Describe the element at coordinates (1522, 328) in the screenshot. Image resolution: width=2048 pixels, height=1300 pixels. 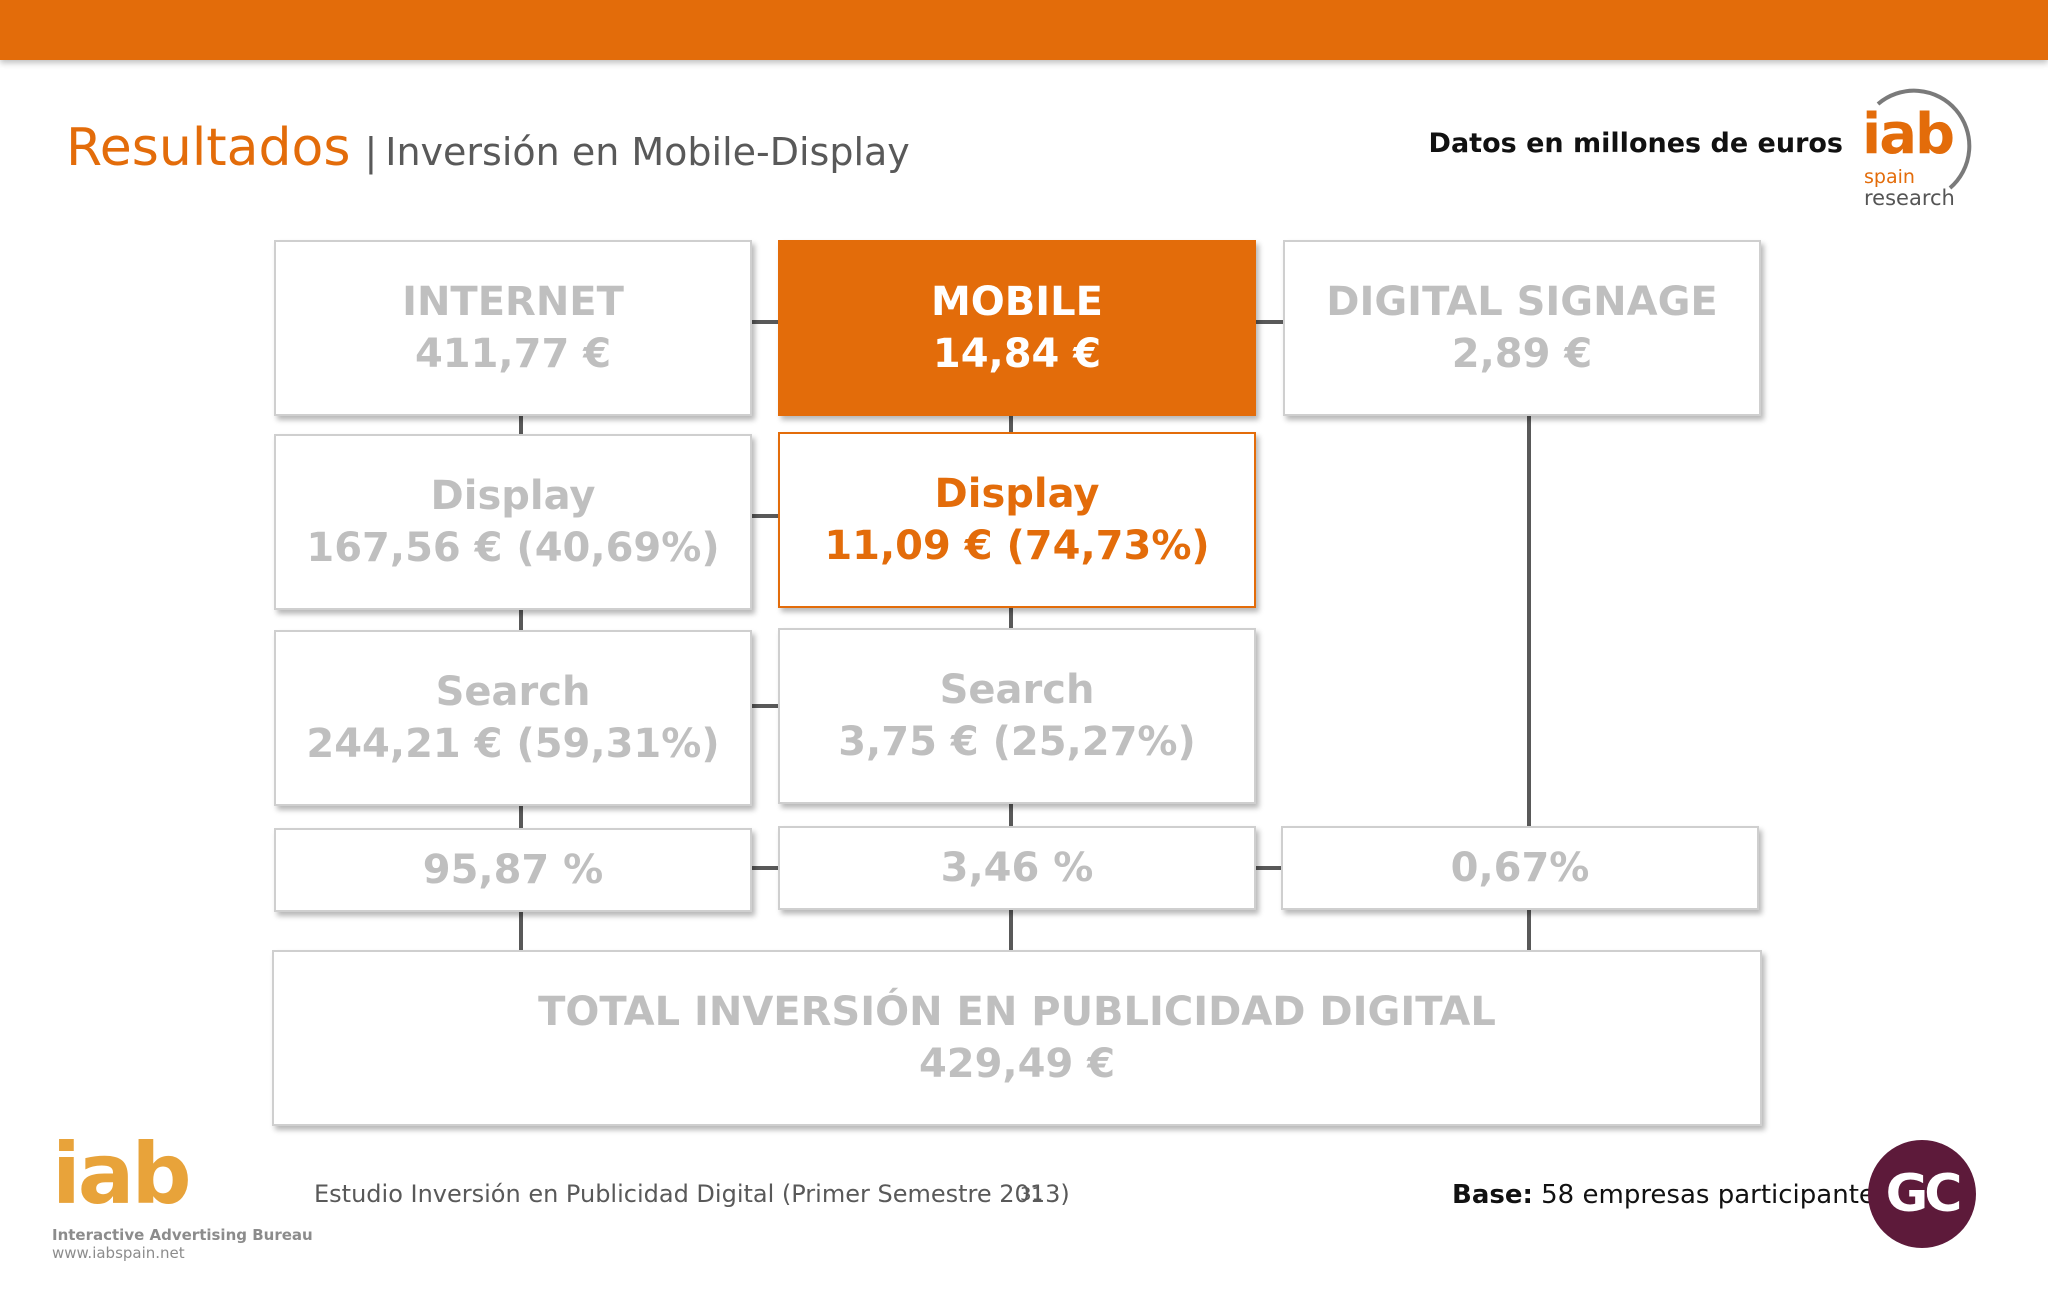
I see `digital-signage-box: DIGITAL SIGNAGE 2,89 €` at that location.